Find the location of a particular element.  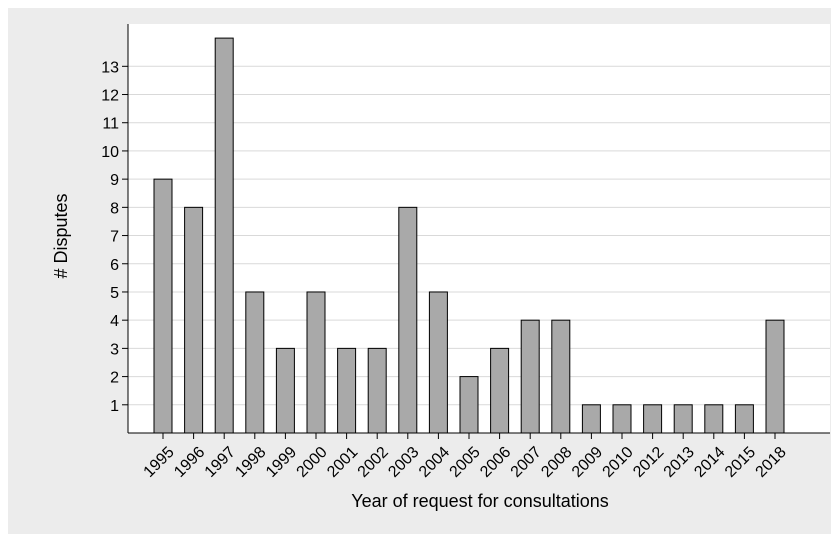

x-tick-label-1997: 1997 is located at coordinates (220, 462).